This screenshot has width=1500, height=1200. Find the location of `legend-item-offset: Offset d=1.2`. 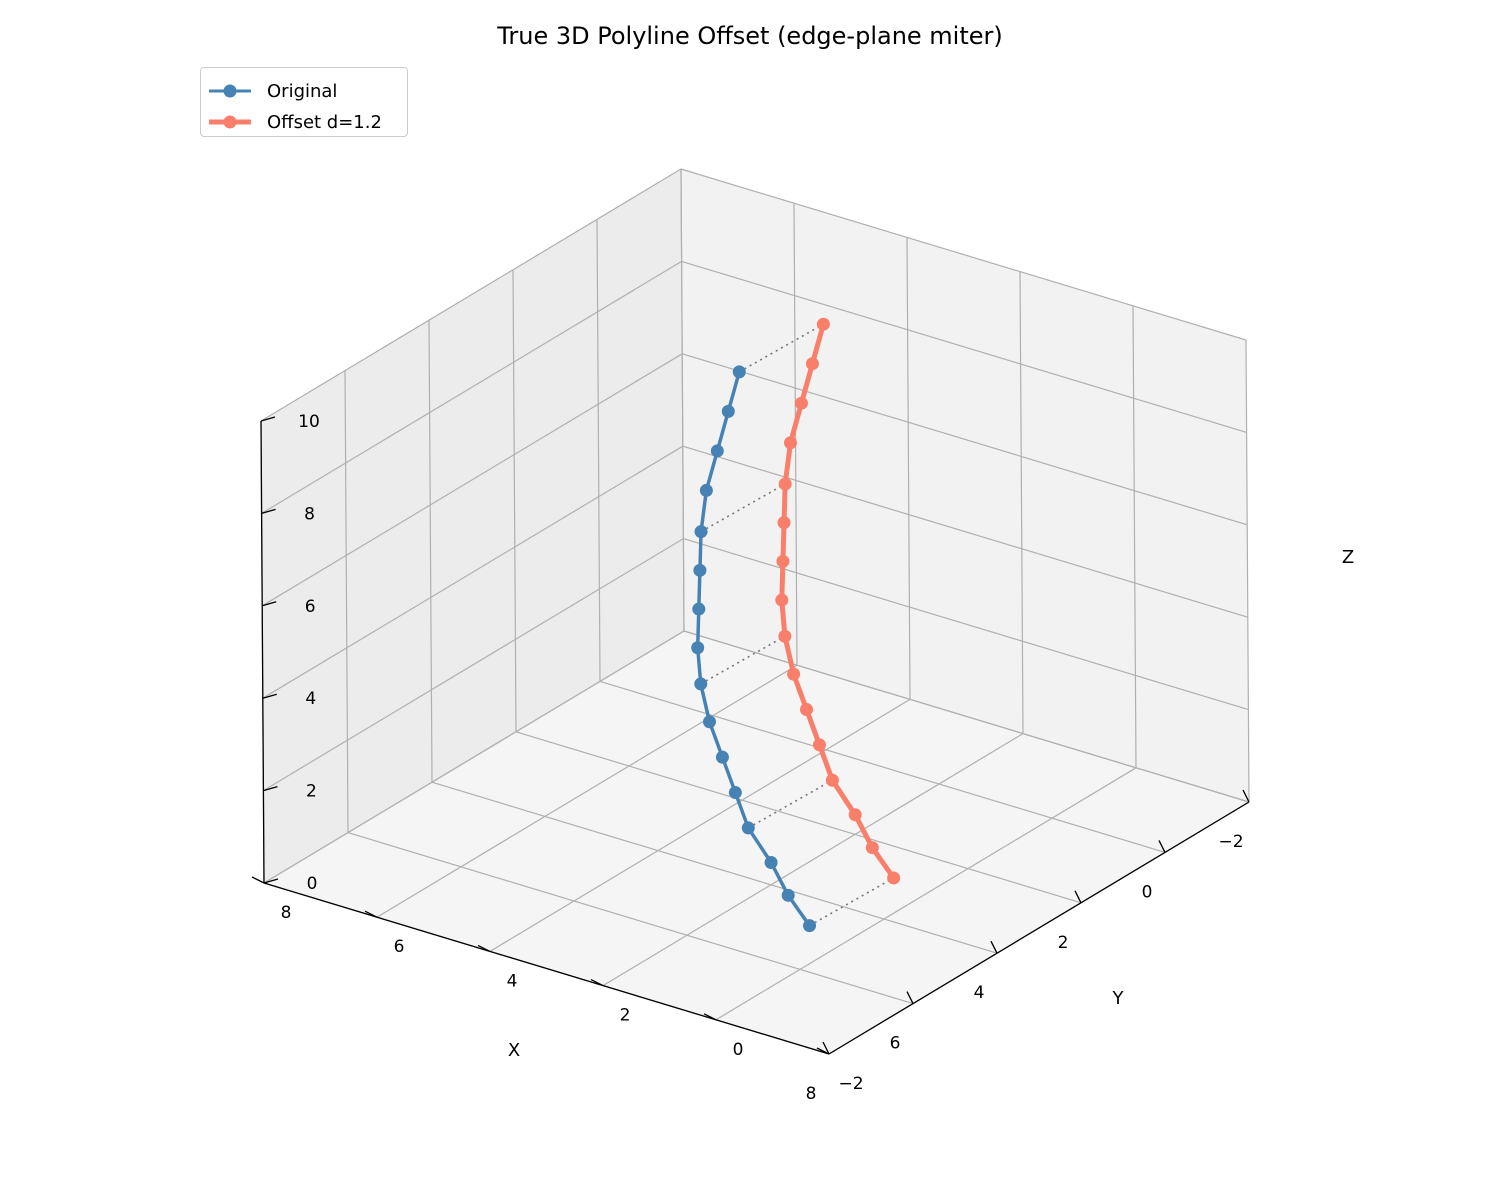

legend-item-offset: Offset d=1.2 is located at coordinates (295, 122).